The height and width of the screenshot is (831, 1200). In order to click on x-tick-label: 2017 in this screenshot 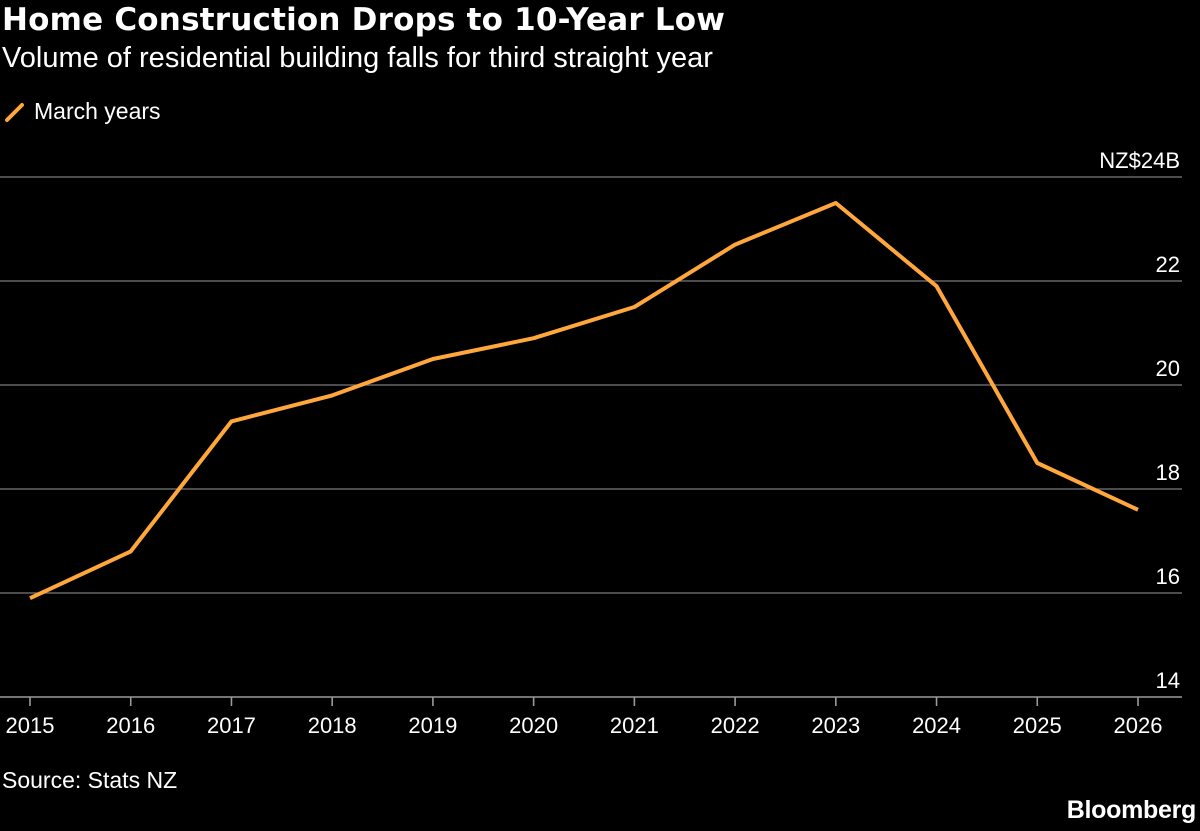, I will do `click(231, 725)`.